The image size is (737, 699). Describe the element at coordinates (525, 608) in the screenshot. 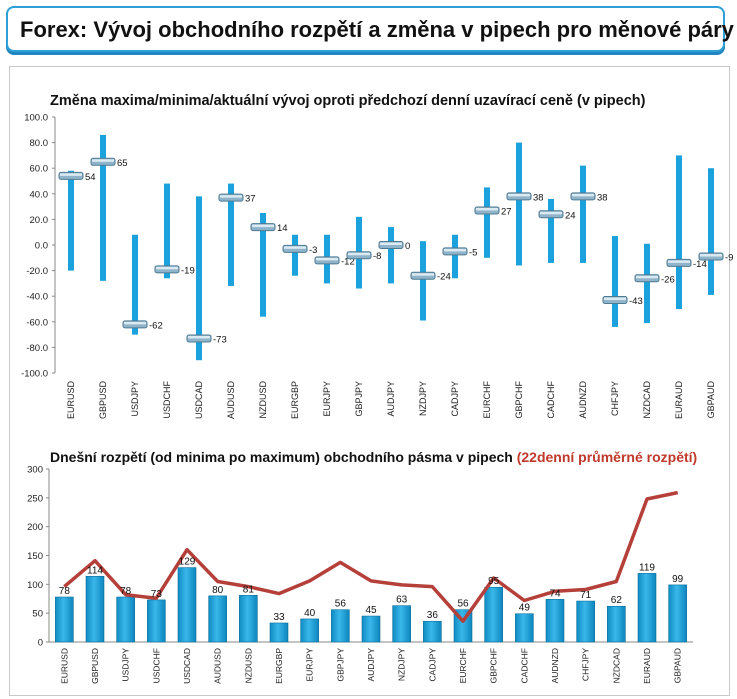

I see `value-label: 49` at that location.